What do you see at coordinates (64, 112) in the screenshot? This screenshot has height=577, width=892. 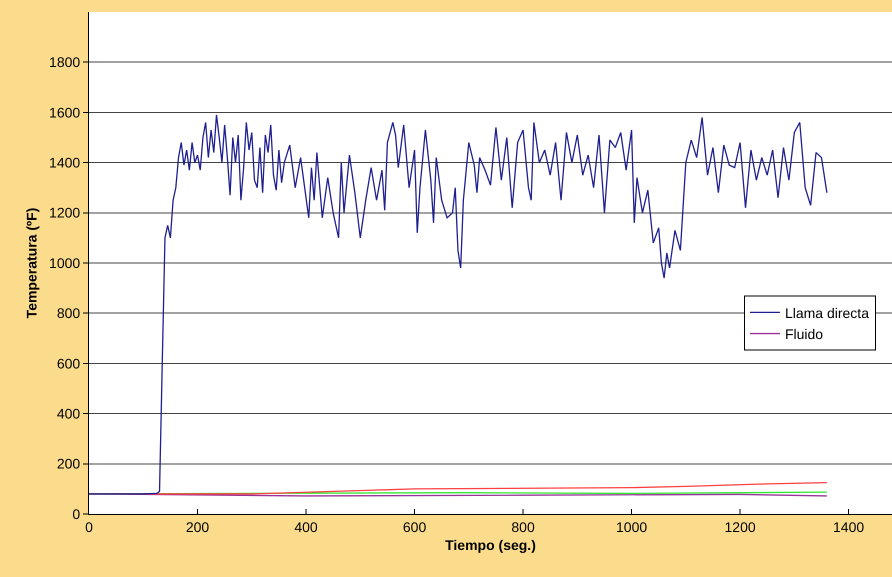 I see `y-tick-label: 1600` at bounding box center [64, 112].